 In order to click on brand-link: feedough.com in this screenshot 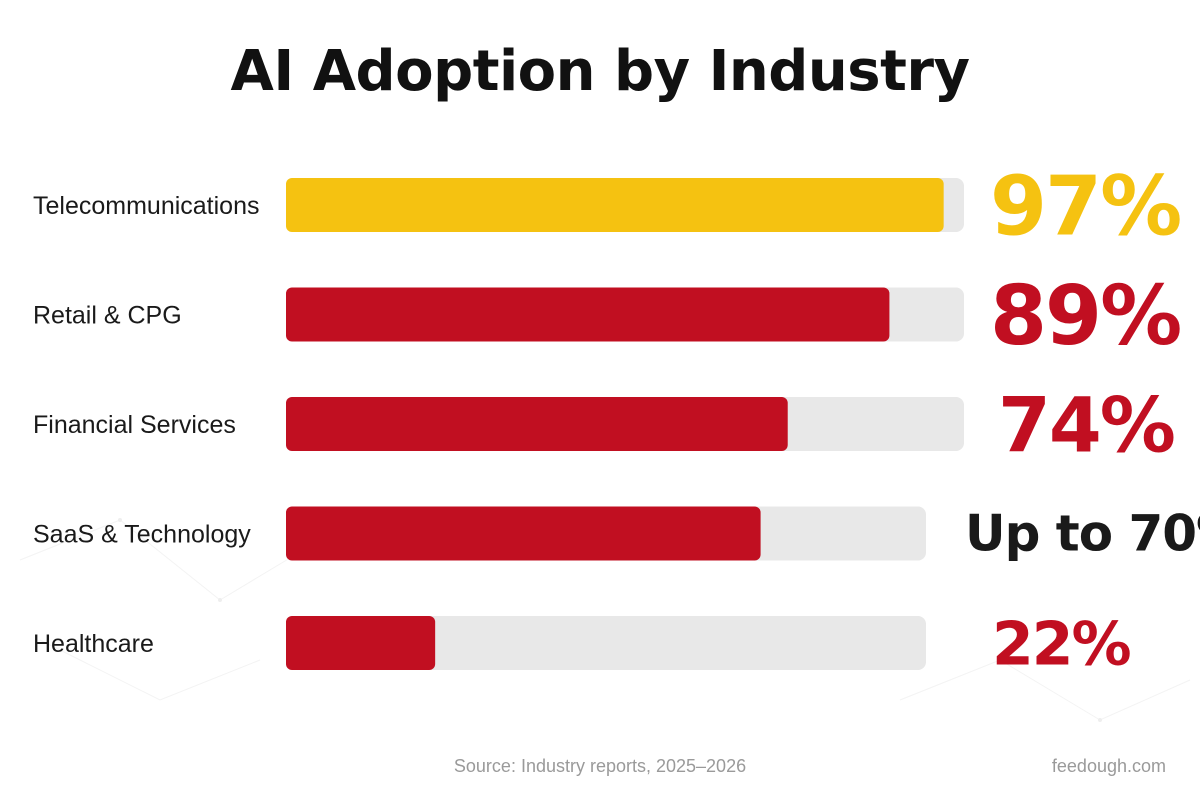, I will do `click(1108, 766)`.